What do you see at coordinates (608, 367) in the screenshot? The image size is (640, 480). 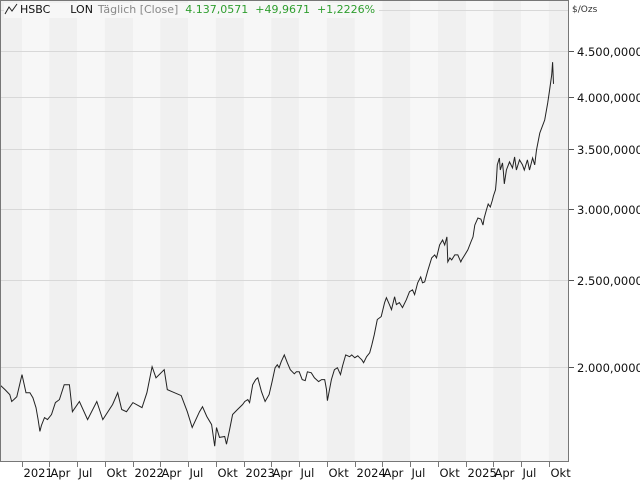 I see `y-tick-label: 2.000,0000` at bounding box center [608, 367].